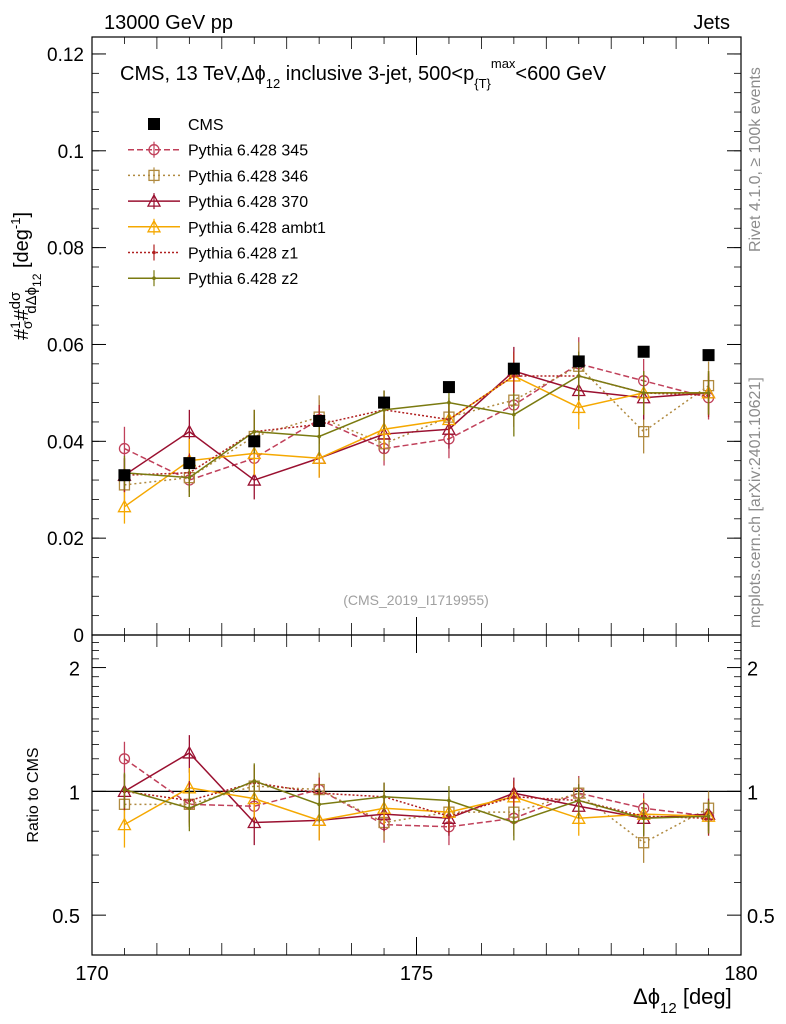  What do you see at coordinates (66, 917) in the screenshot?
I see `ratio-y-tick-label: 0.5` at bounding box center [66, 917].